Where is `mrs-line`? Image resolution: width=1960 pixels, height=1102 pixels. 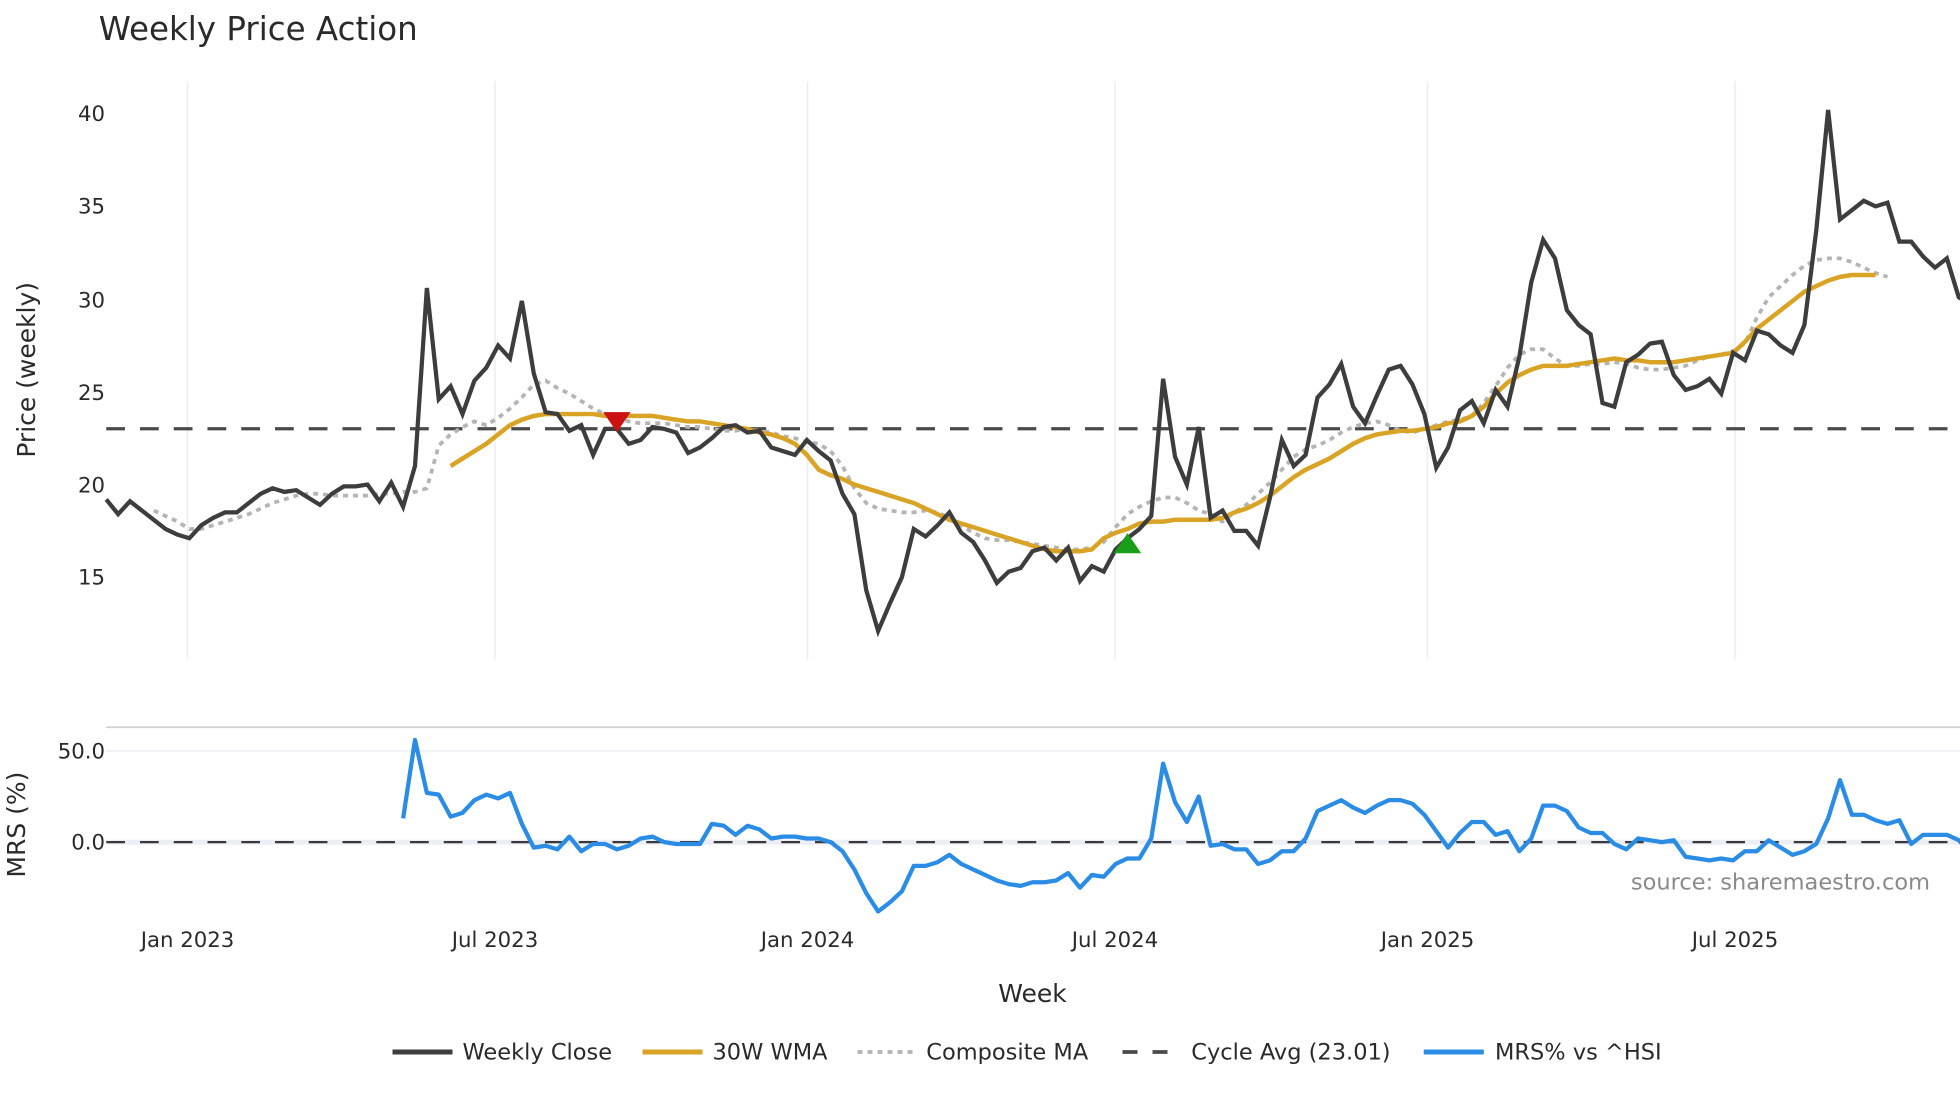 mrs-line is located at coordinates (1180, 825).